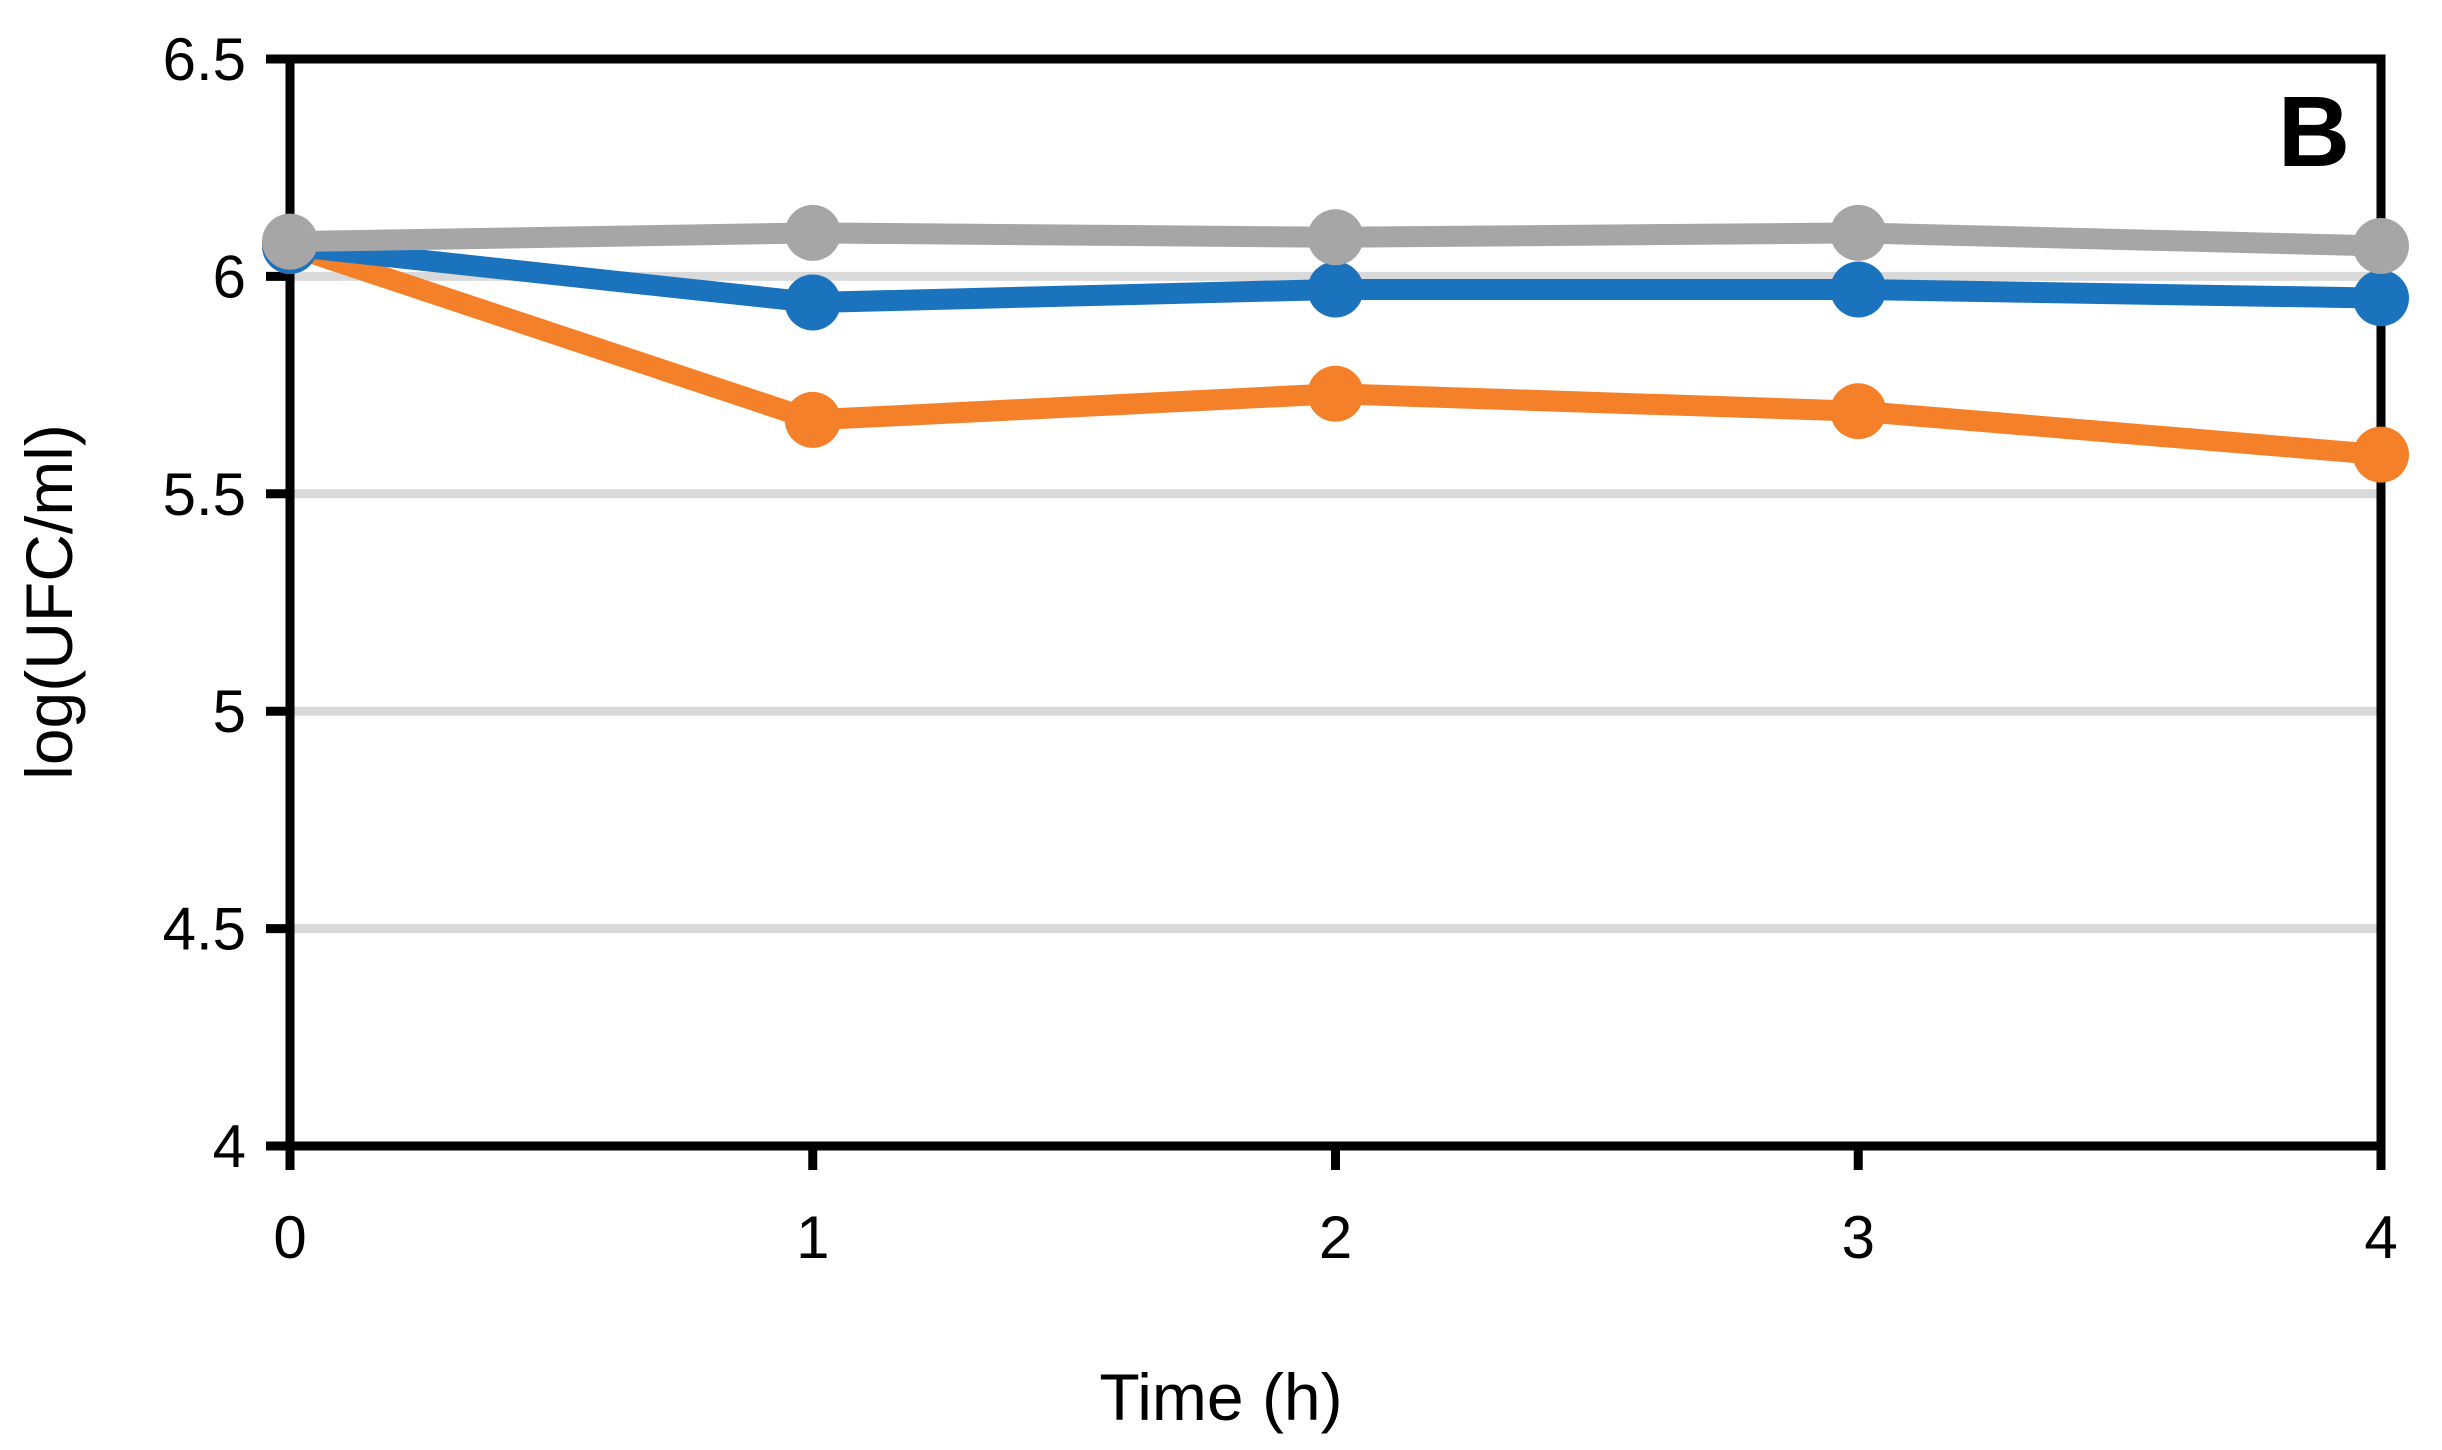  I want to click on x-tick-label: 4, so click(2380, 1237).